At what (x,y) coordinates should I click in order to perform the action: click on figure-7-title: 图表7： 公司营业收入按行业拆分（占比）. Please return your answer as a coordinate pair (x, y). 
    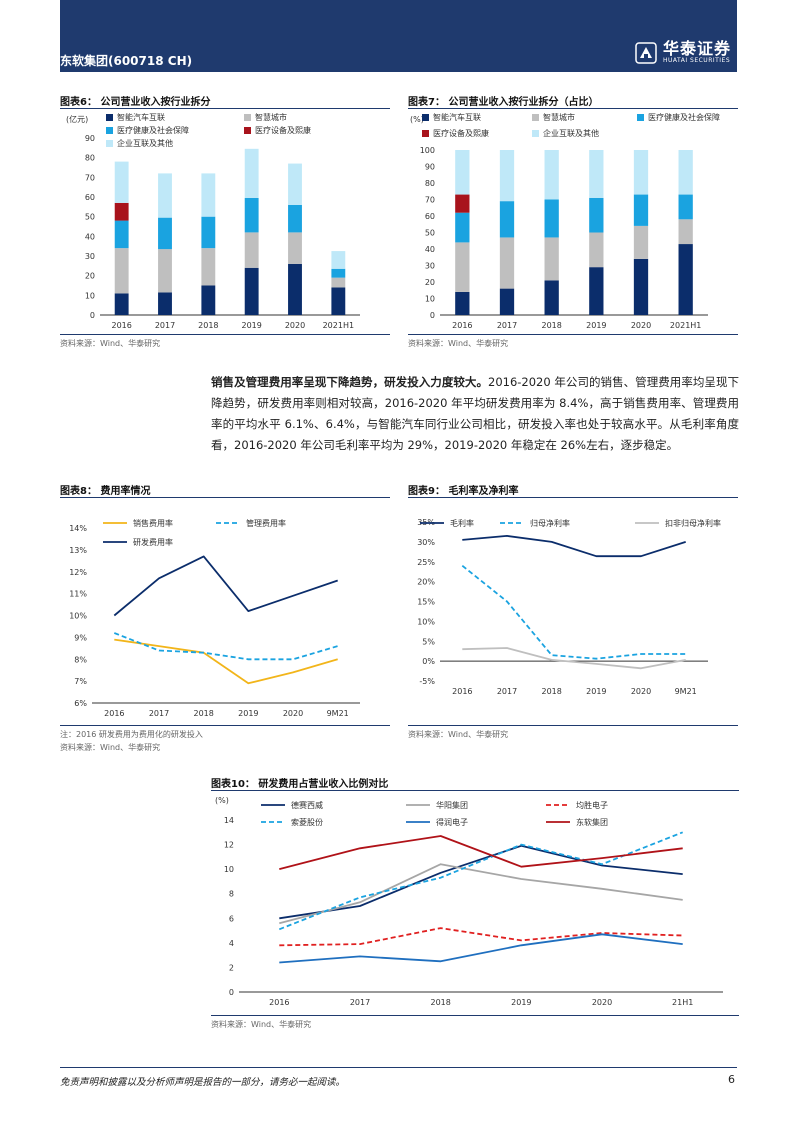
    Looking at the image, I should click on (503, 102).